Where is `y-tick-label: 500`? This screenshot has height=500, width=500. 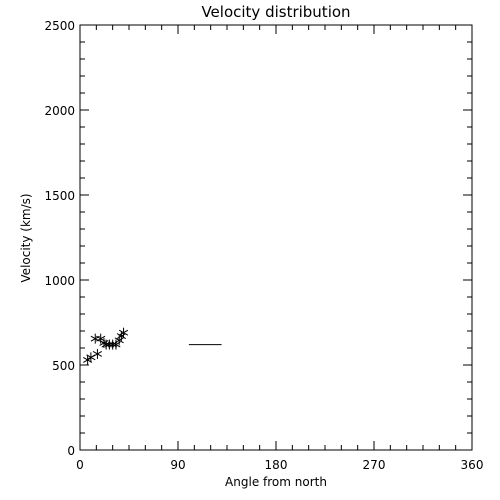 y-tick-label: 500 is located at coordinates (63, 366).